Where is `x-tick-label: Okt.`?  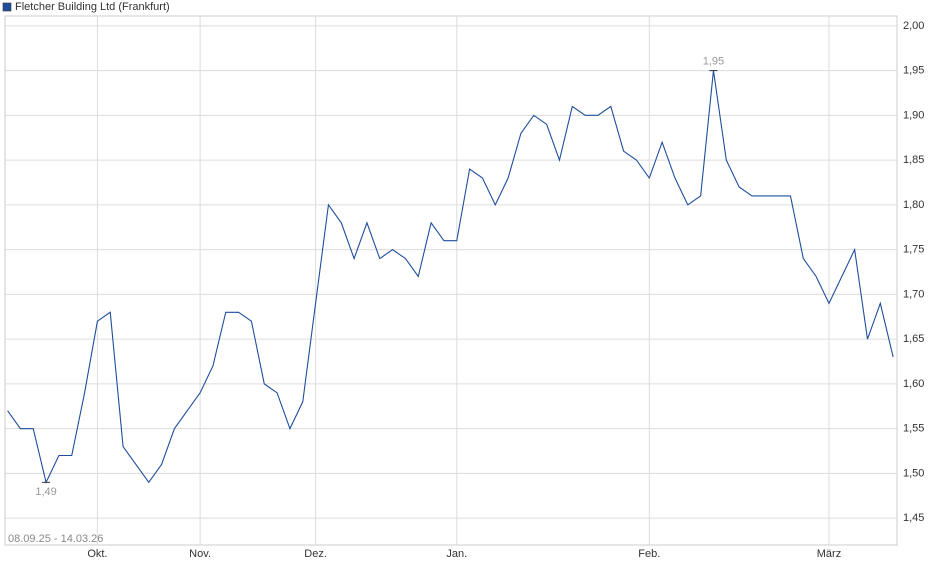
x-tick-label: Okt. is located at coordinates (97, 554).